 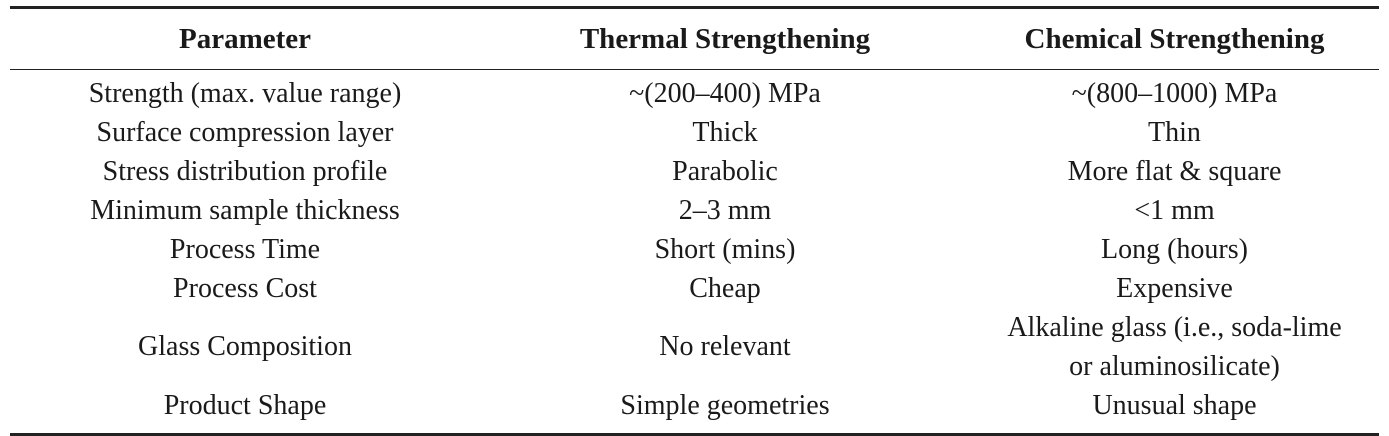 What do you see at coordinates (1174, 171) in the screenshot?
I see `cell-chemical: More flat & square` at bounding box center [1174, 171].